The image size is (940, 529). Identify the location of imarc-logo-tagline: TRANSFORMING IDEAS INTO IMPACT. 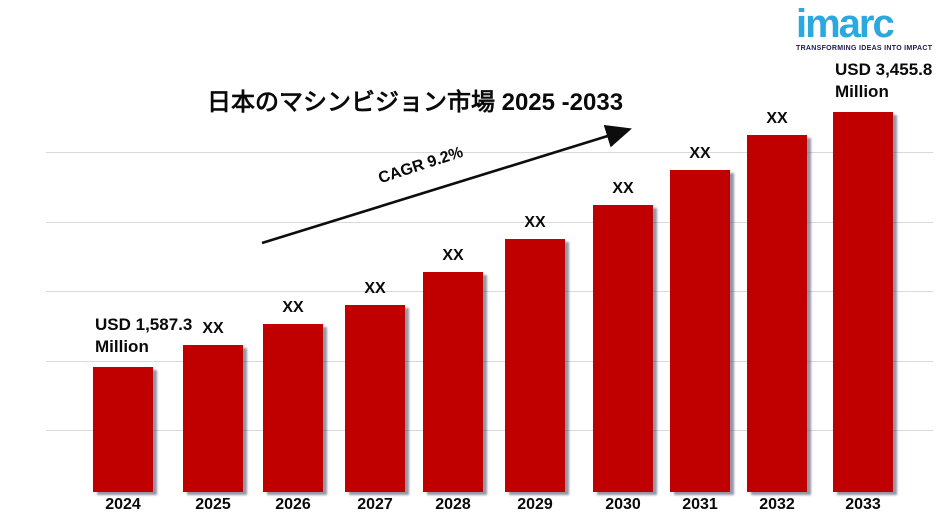
(864, 48).